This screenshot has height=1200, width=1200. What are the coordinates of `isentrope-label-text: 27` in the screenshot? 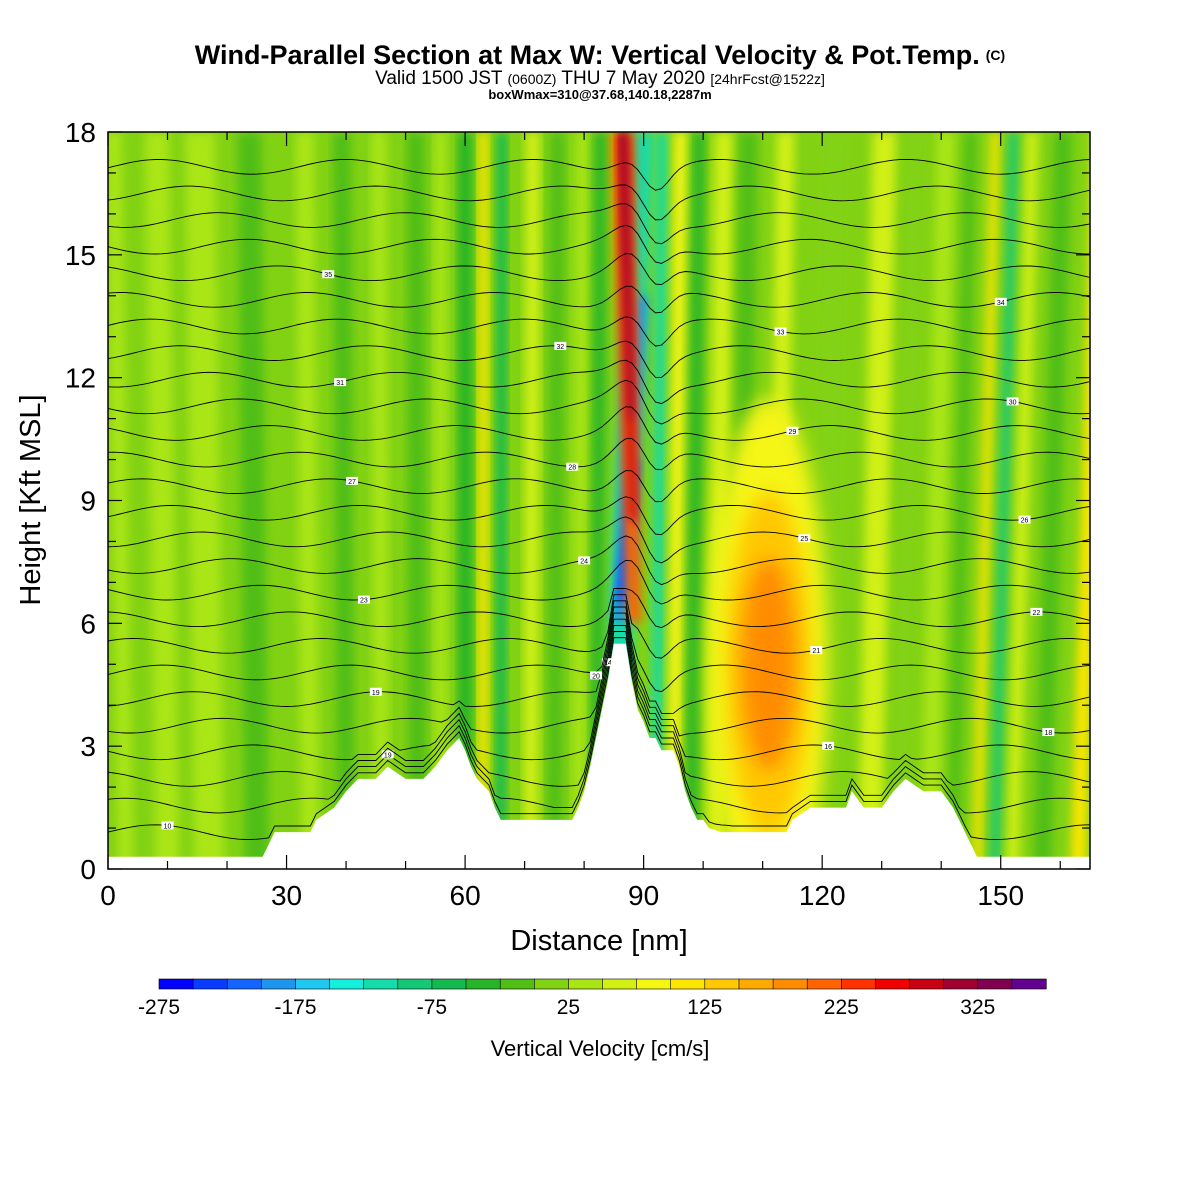 It's located at (352, 482).